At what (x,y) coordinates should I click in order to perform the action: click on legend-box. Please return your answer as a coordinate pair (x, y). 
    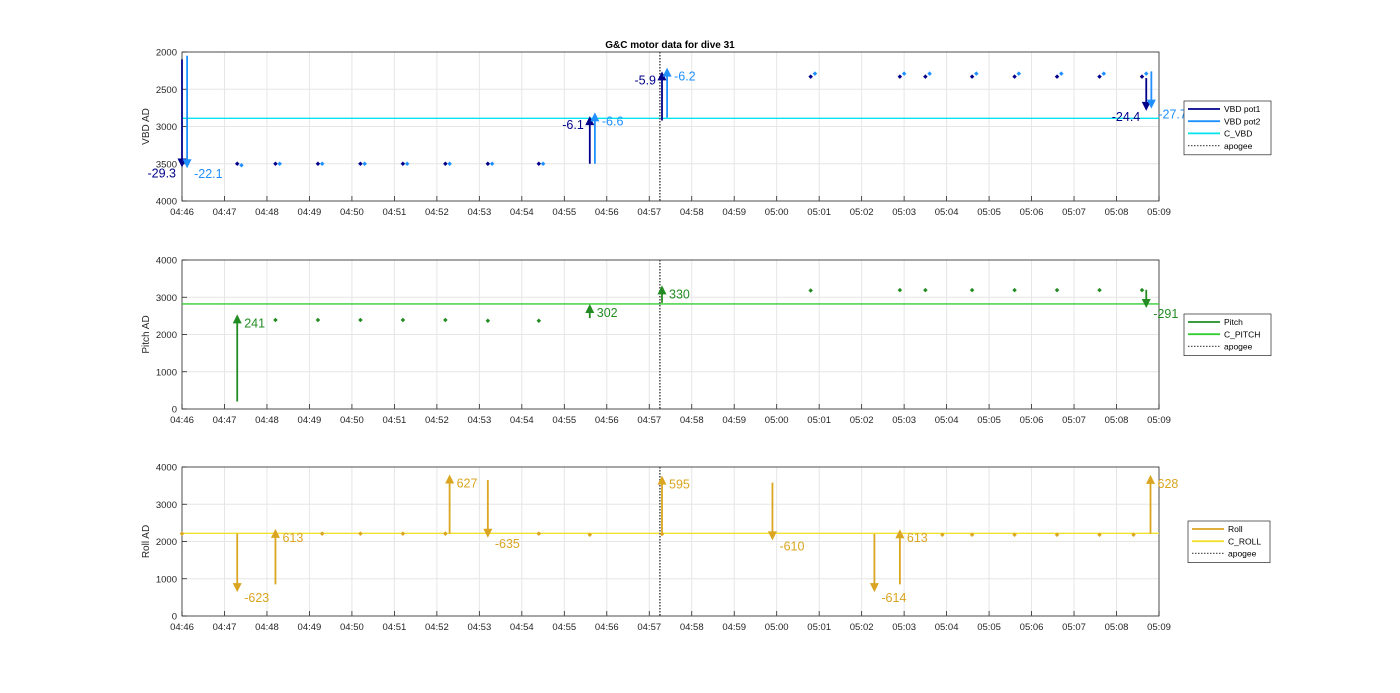
    Looking at the image, I should click on (1227, 334).